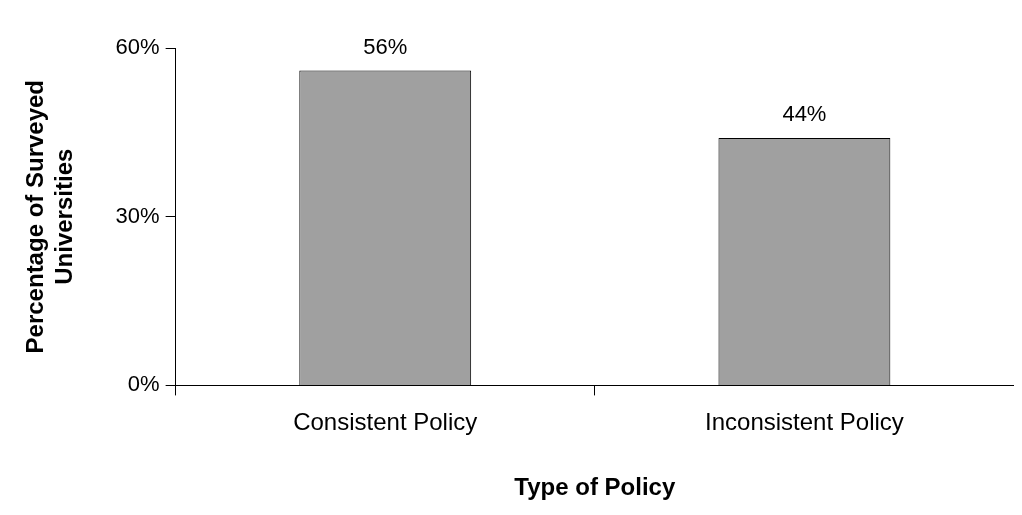  Describe the element at coordinates (385, 422) in the screenshot. I see `x-tick-label: Consistent Policy` at that location.